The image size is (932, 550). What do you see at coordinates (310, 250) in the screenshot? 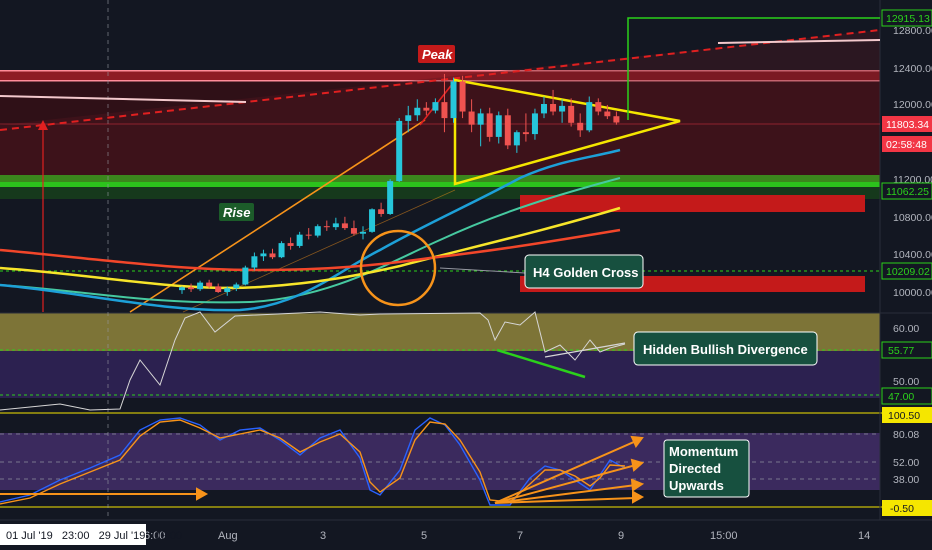
I see `ma-red` at bounding box center [310, 250].